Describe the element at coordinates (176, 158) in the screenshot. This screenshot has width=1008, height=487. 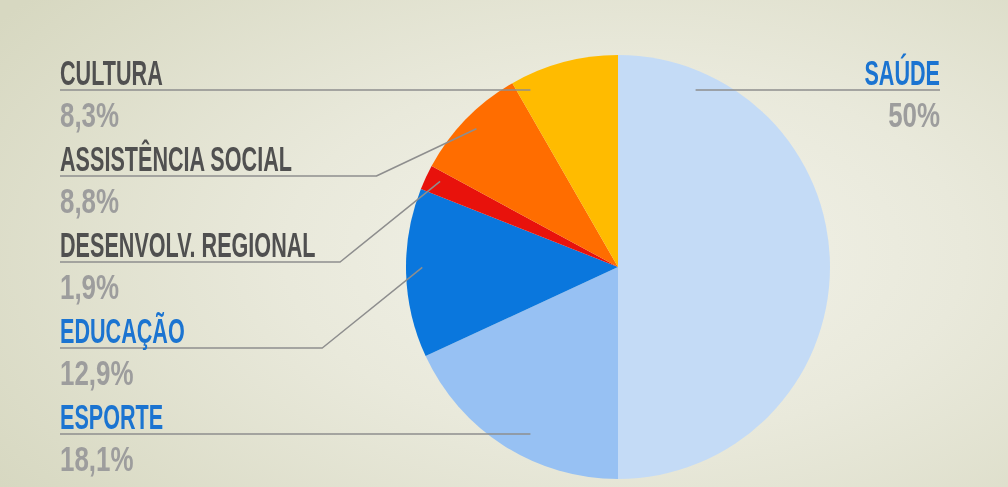
I see `slice-label: ASSISTÊNCIA SOCIAL` at that location.